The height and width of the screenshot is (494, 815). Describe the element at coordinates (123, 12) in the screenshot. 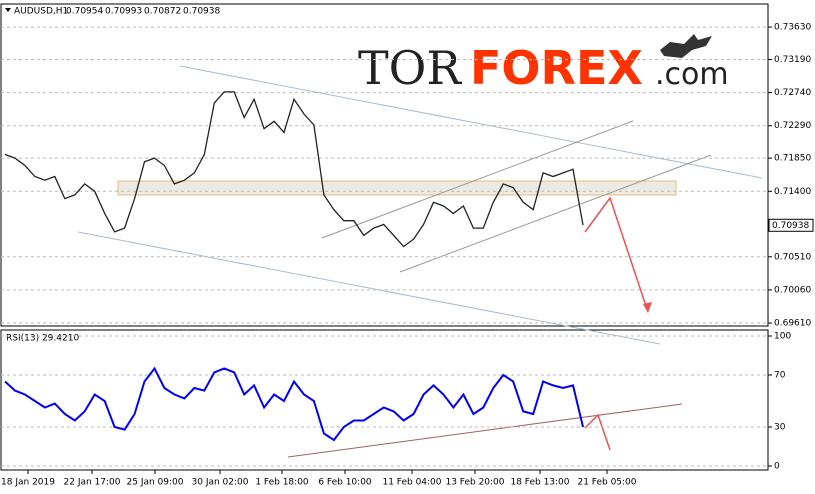

I see `header-high: 0.70993` at that location.